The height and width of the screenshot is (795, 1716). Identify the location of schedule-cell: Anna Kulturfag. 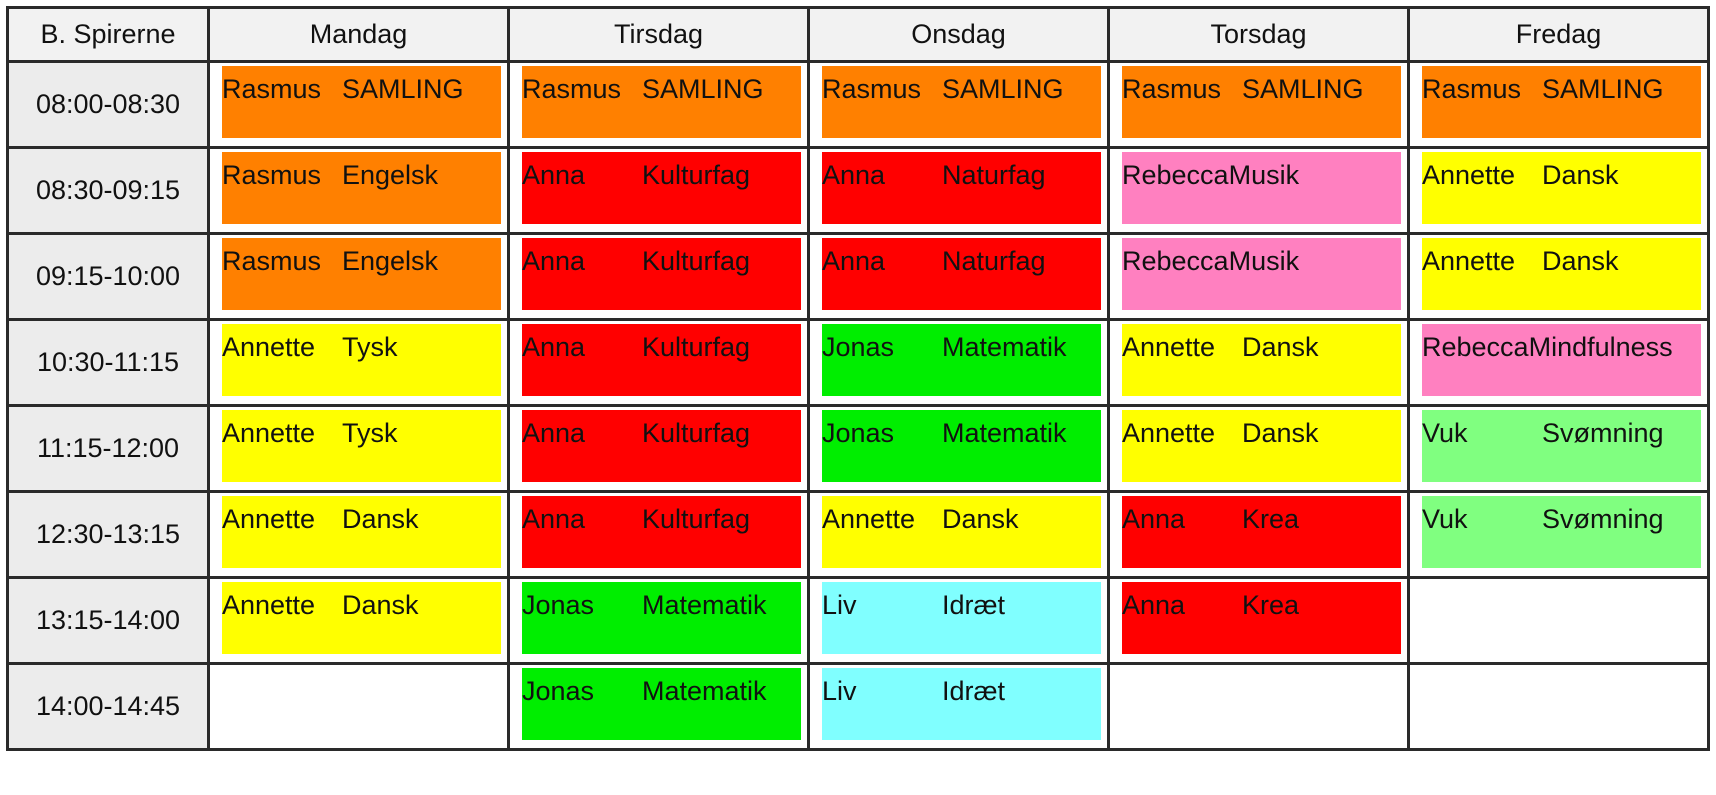
(658, 534).